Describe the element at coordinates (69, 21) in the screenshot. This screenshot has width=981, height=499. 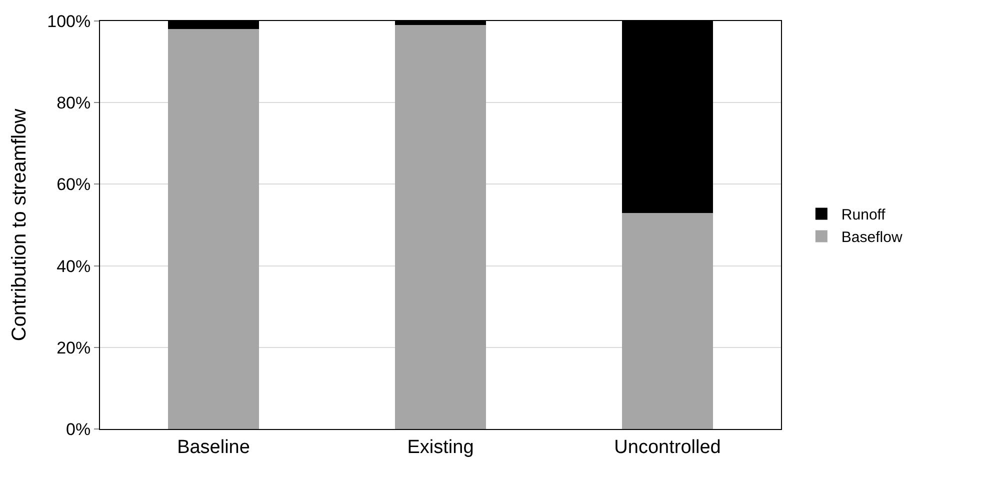
I see `y-tick-label: 100%` at that location.